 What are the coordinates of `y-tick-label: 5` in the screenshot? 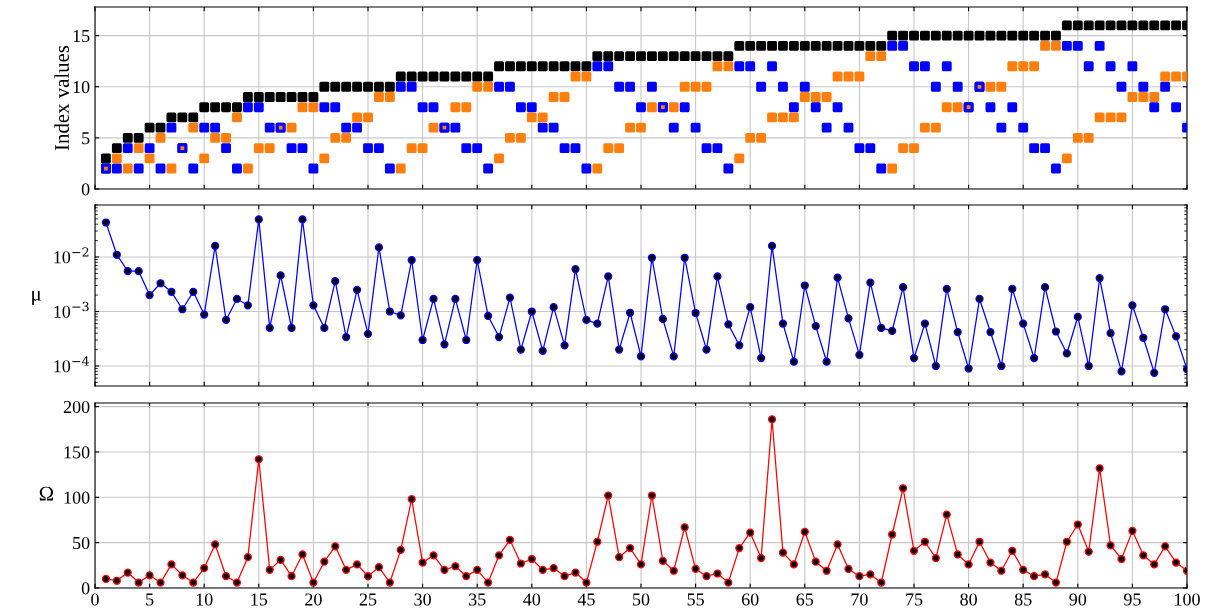 It's located at (86, 138).